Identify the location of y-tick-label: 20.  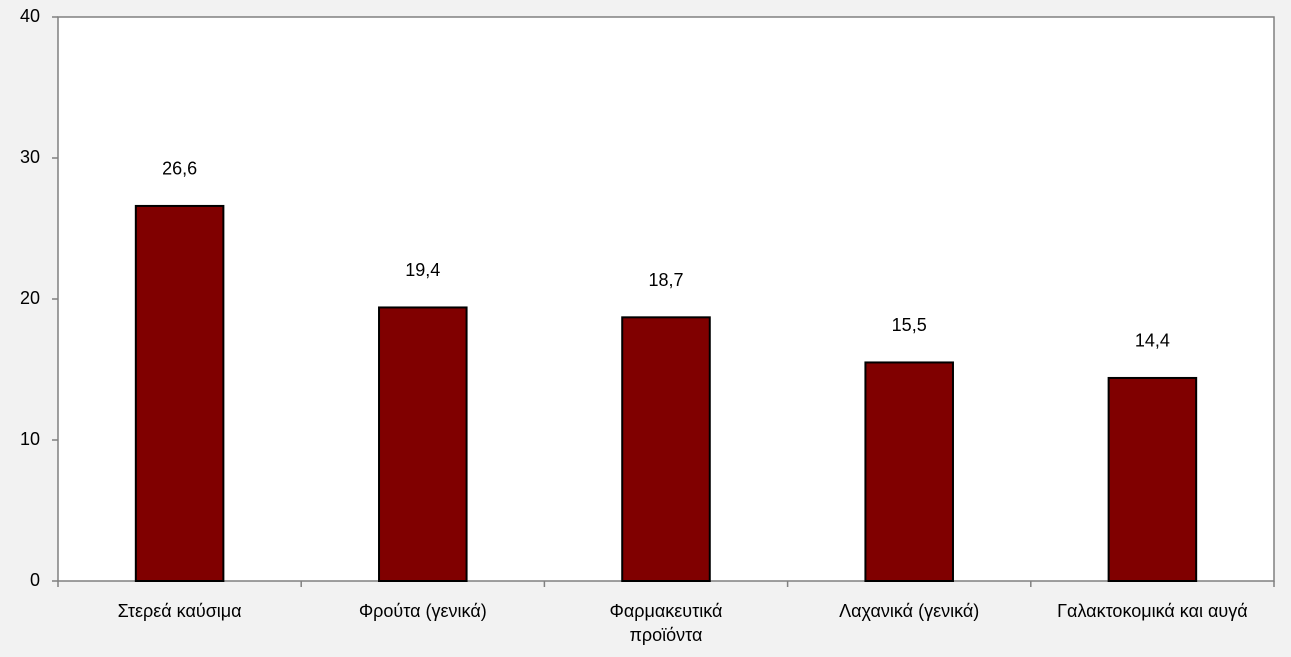
(30, 298).